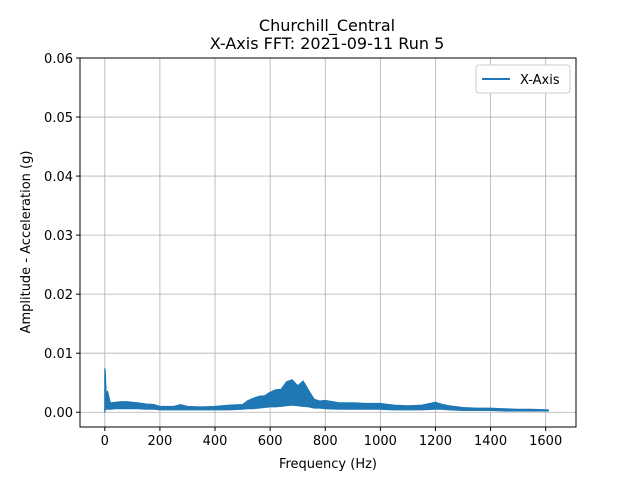 This screenshot has height=480, width=640. Describe the element at coordinates (58, 118) in the screenshot. I see `y-tick-label: 0.05` at that location.